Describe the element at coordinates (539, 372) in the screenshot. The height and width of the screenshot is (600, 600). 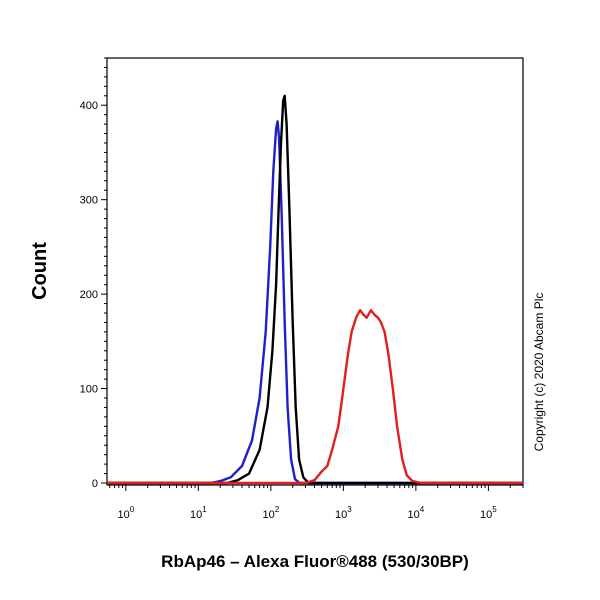
I see `copyright-notice: Copyright (c) 2020 Abcam Plc` at that location.